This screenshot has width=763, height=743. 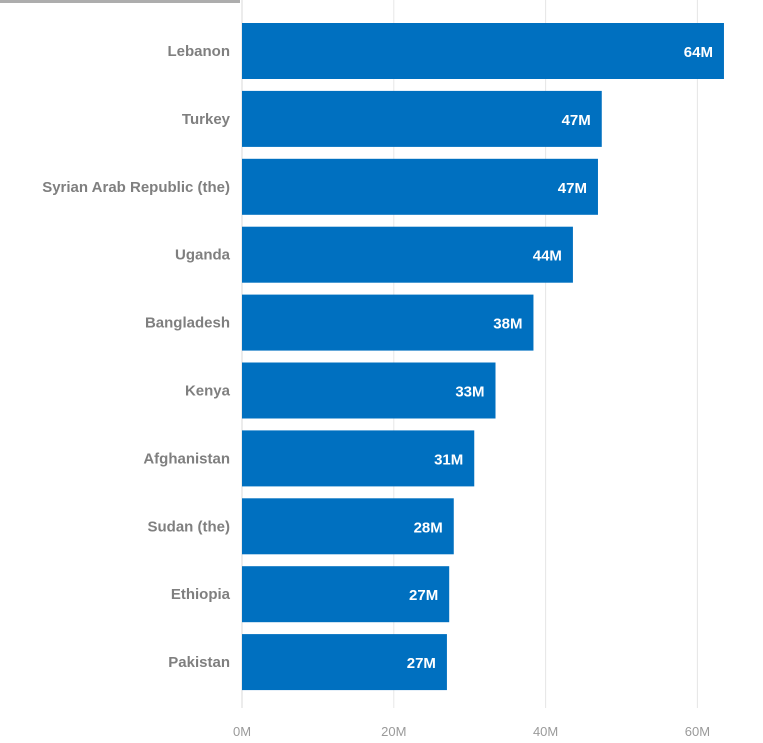 What do you see at coordinates (422, 118) in the screenshot?
I see `bar-turkey` at bounding box center [422, 118].